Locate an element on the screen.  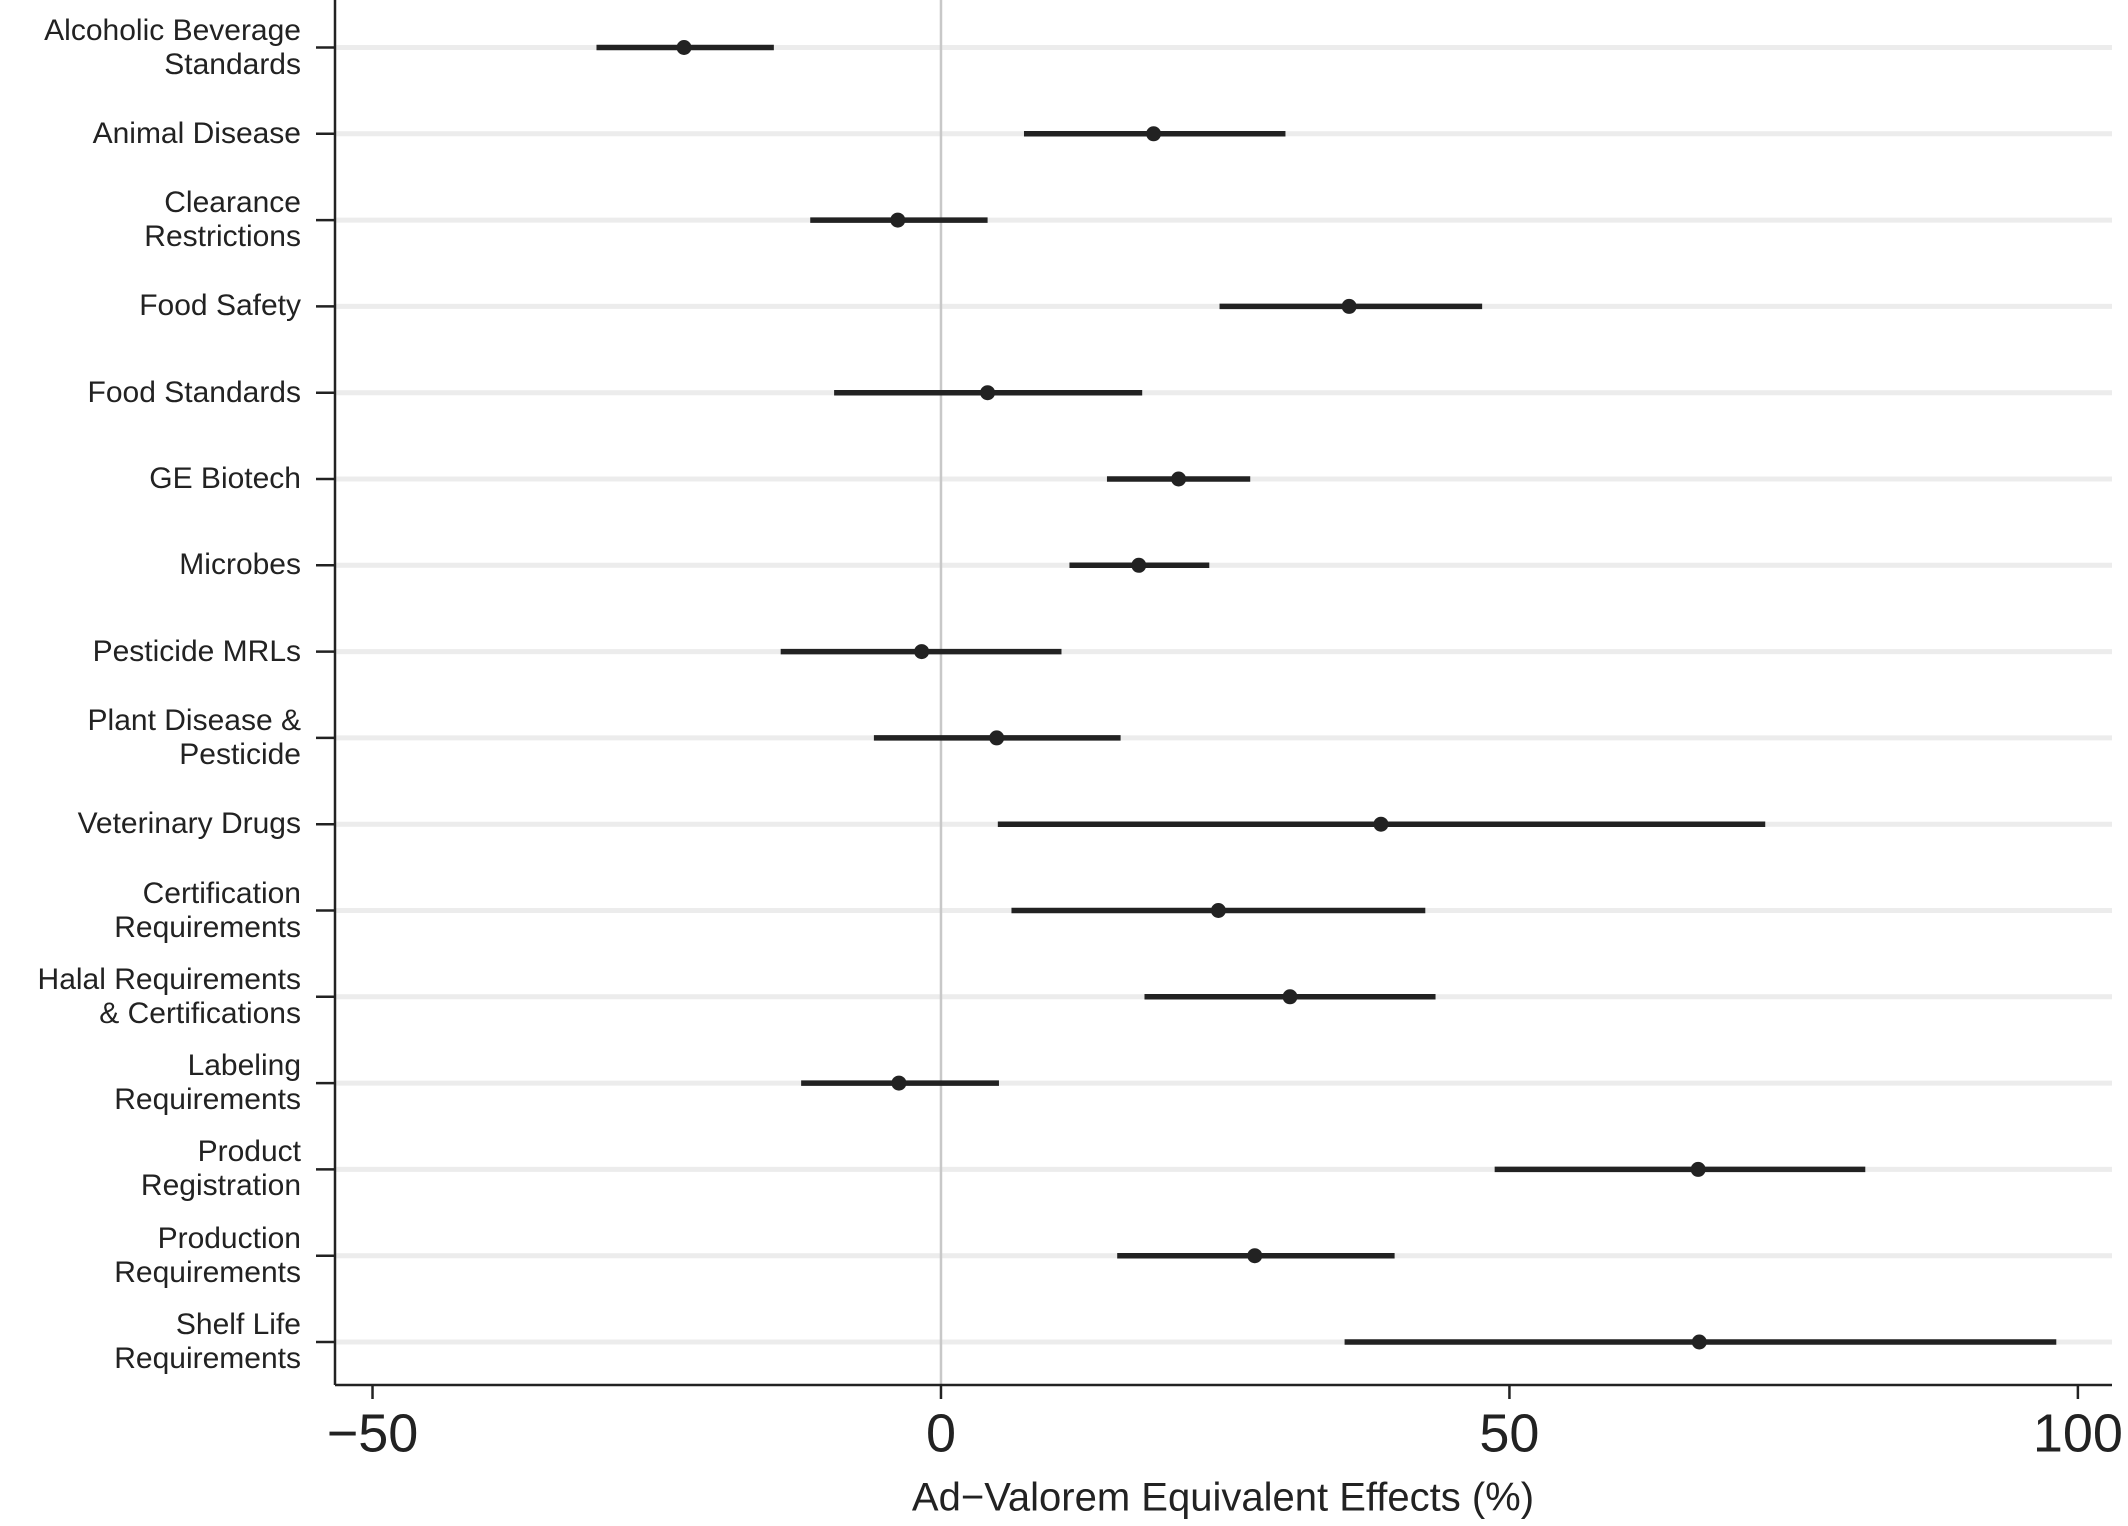
category-label: Food Standards is located at coordinates (194, 392).